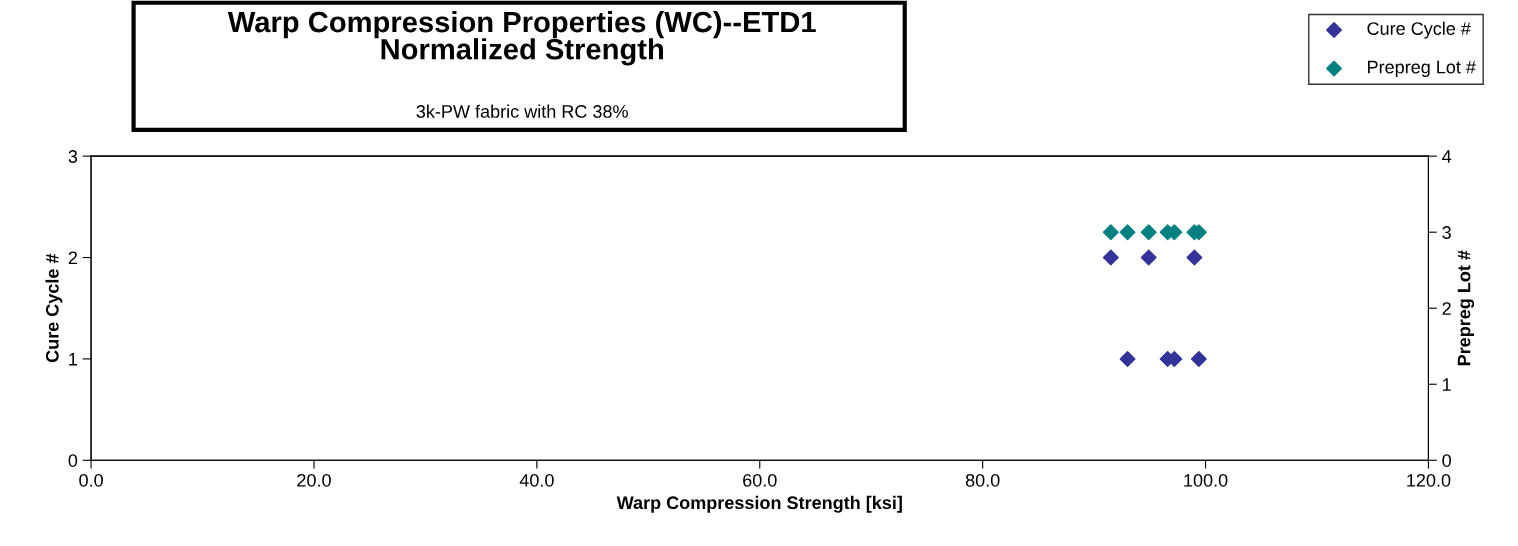 The width and height of the screenshot is (1518, 546). I want to click on y2-tick-label: 3, so click(1446, 232).